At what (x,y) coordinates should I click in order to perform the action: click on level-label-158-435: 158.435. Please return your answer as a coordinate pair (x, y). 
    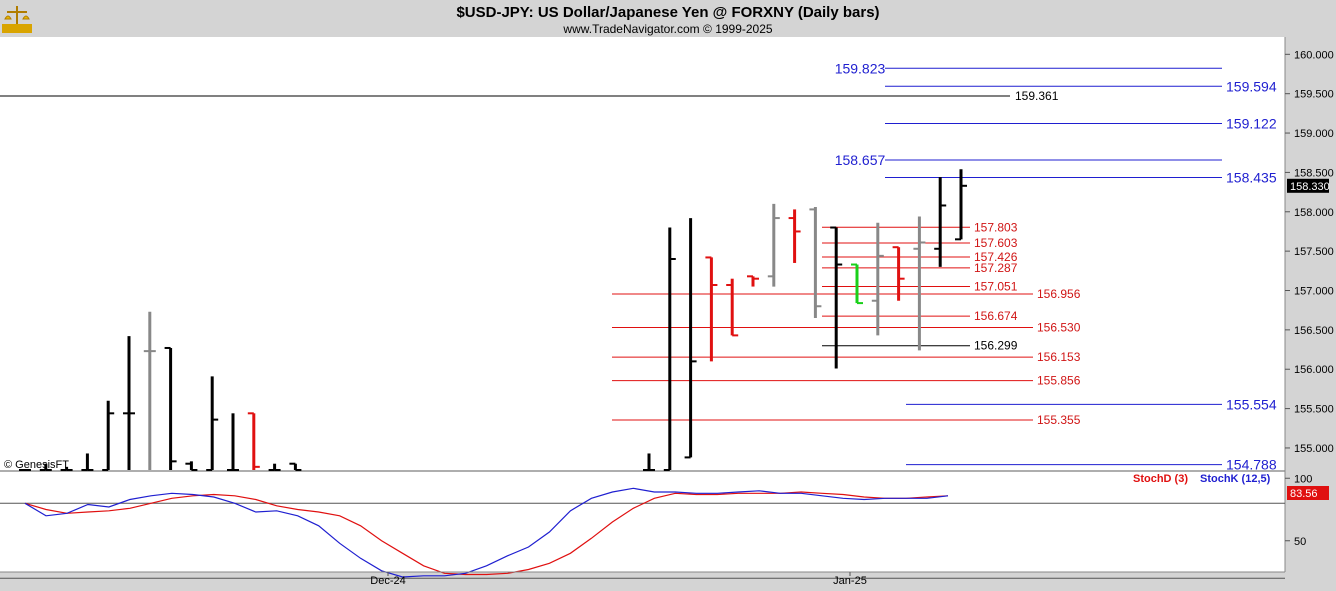
    Looking at the image, I should click on (1251, 178).